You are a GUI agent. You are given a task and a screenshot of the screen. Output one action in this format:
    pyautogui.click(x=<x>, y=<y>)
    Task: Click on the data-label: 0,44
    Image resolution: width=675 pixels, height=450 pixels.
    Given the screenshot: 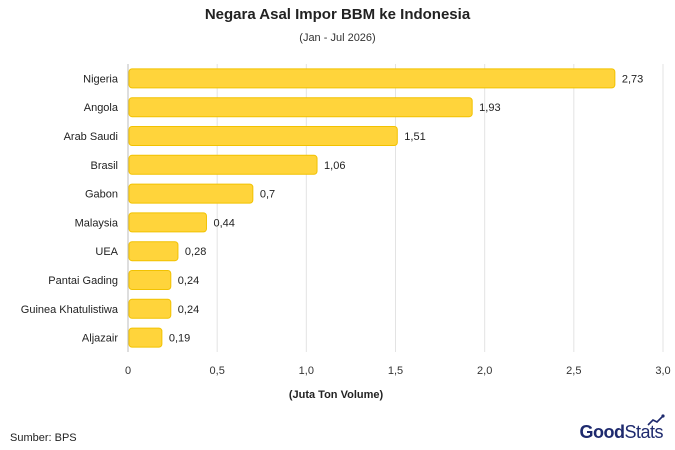 What is the action you would take?
    pyautogui.click(x=223, y=223)
    